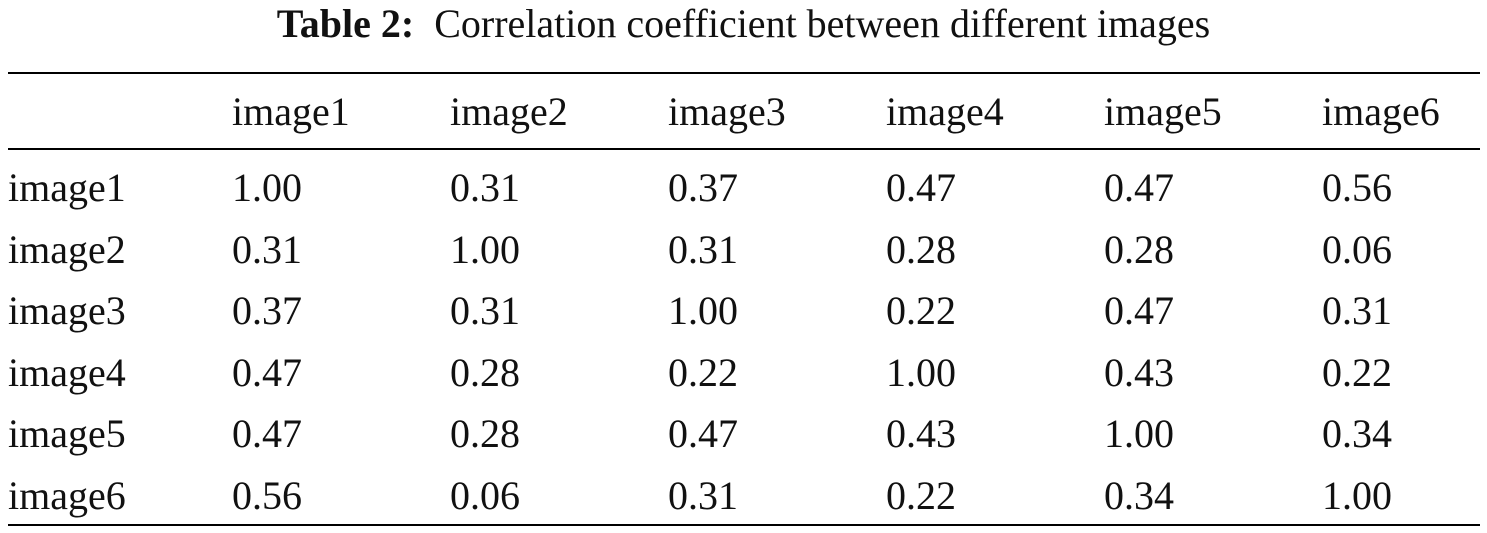 The height and width of the screenshot is (533, 1487). Describe the element at coordinates (67, 372) in the screenshot. I see `row-label: image4` at that location.